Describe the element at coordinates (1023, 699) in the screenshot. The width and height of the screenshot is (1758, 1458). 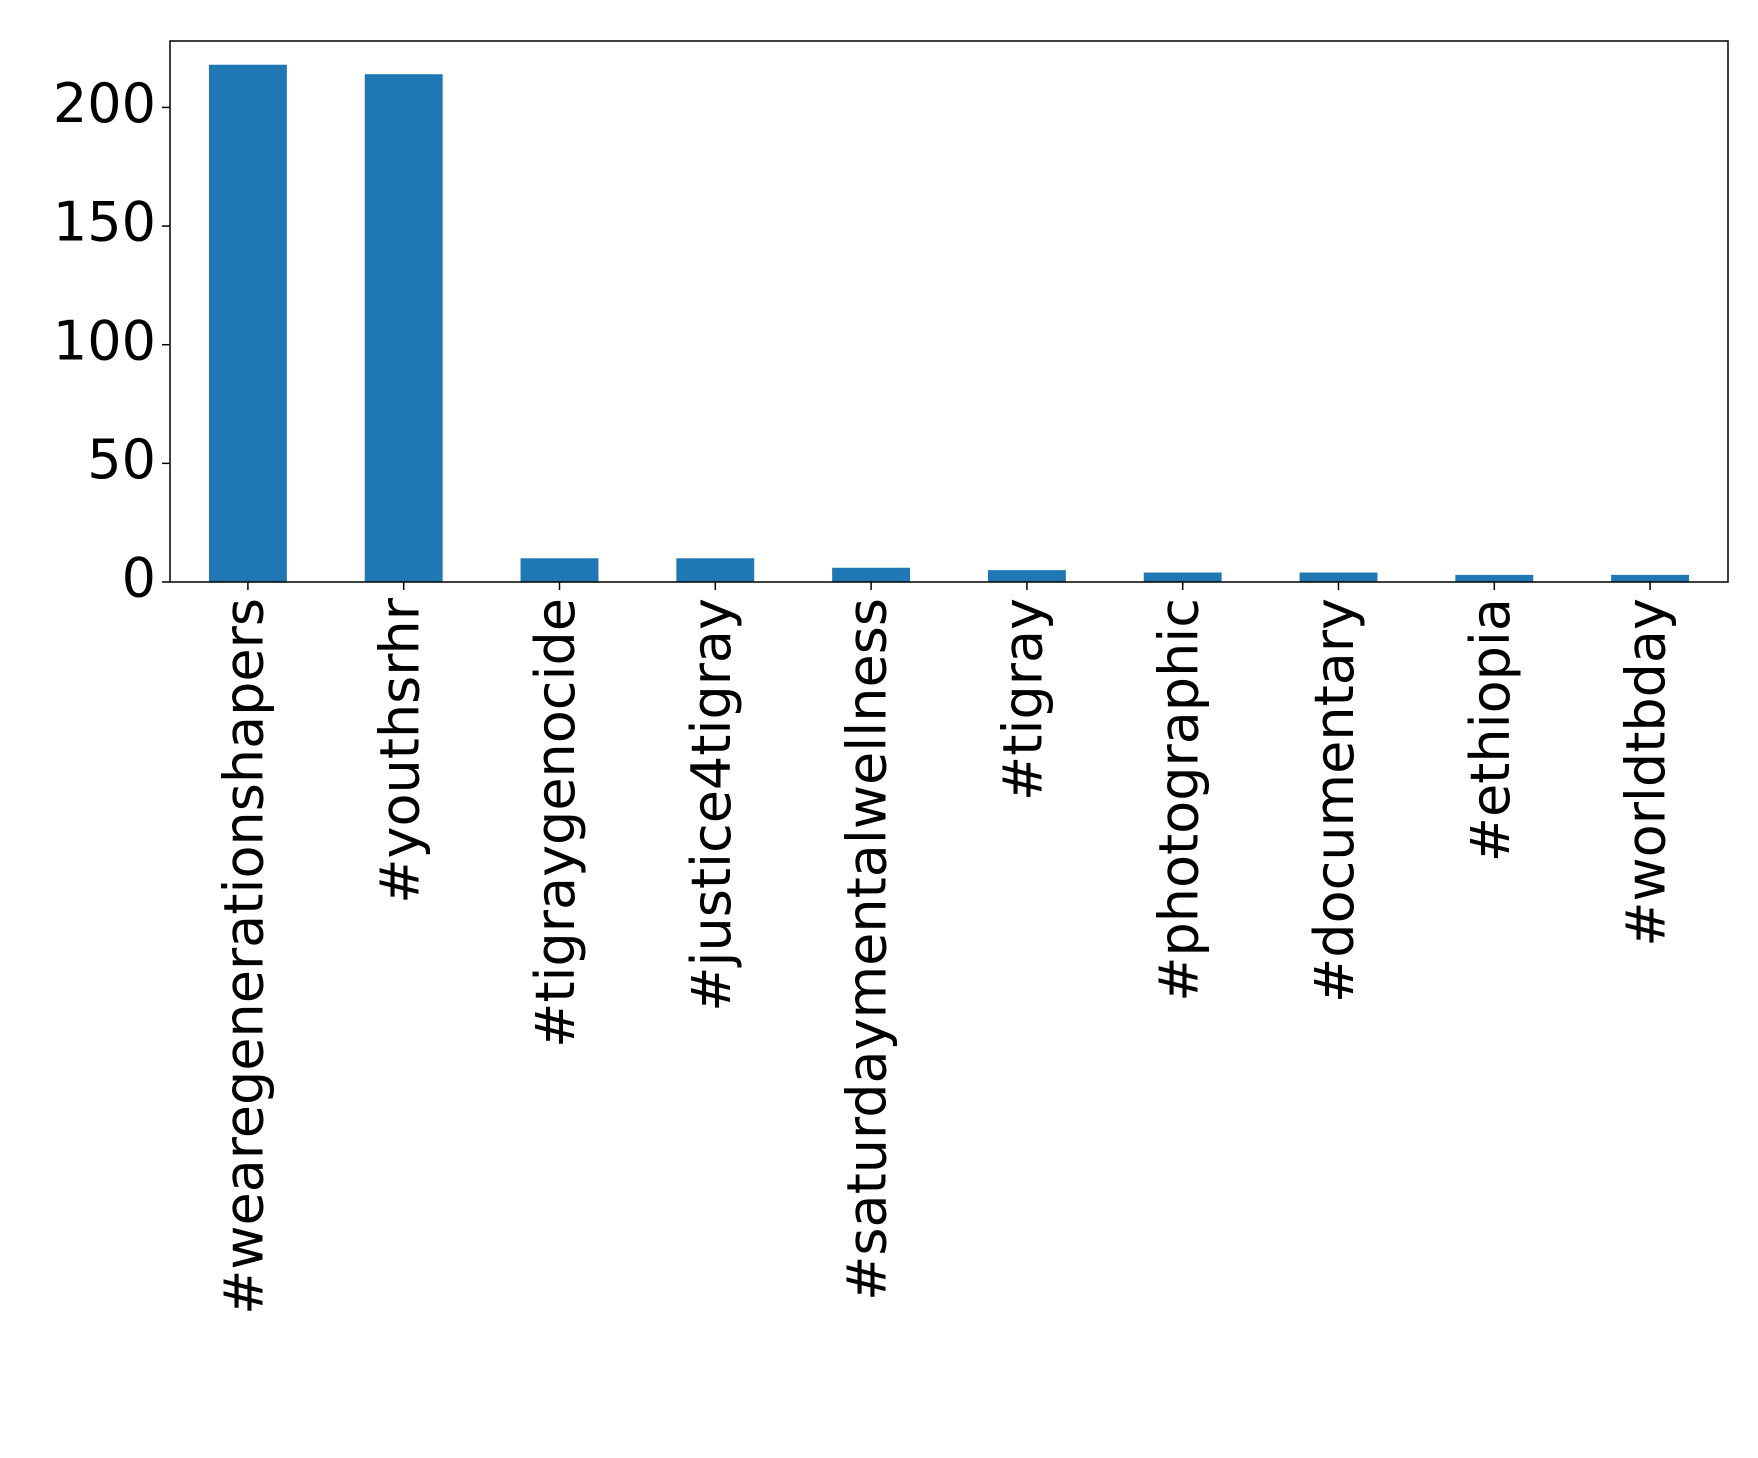
I see `x-tick-label: #tigray` at that location.